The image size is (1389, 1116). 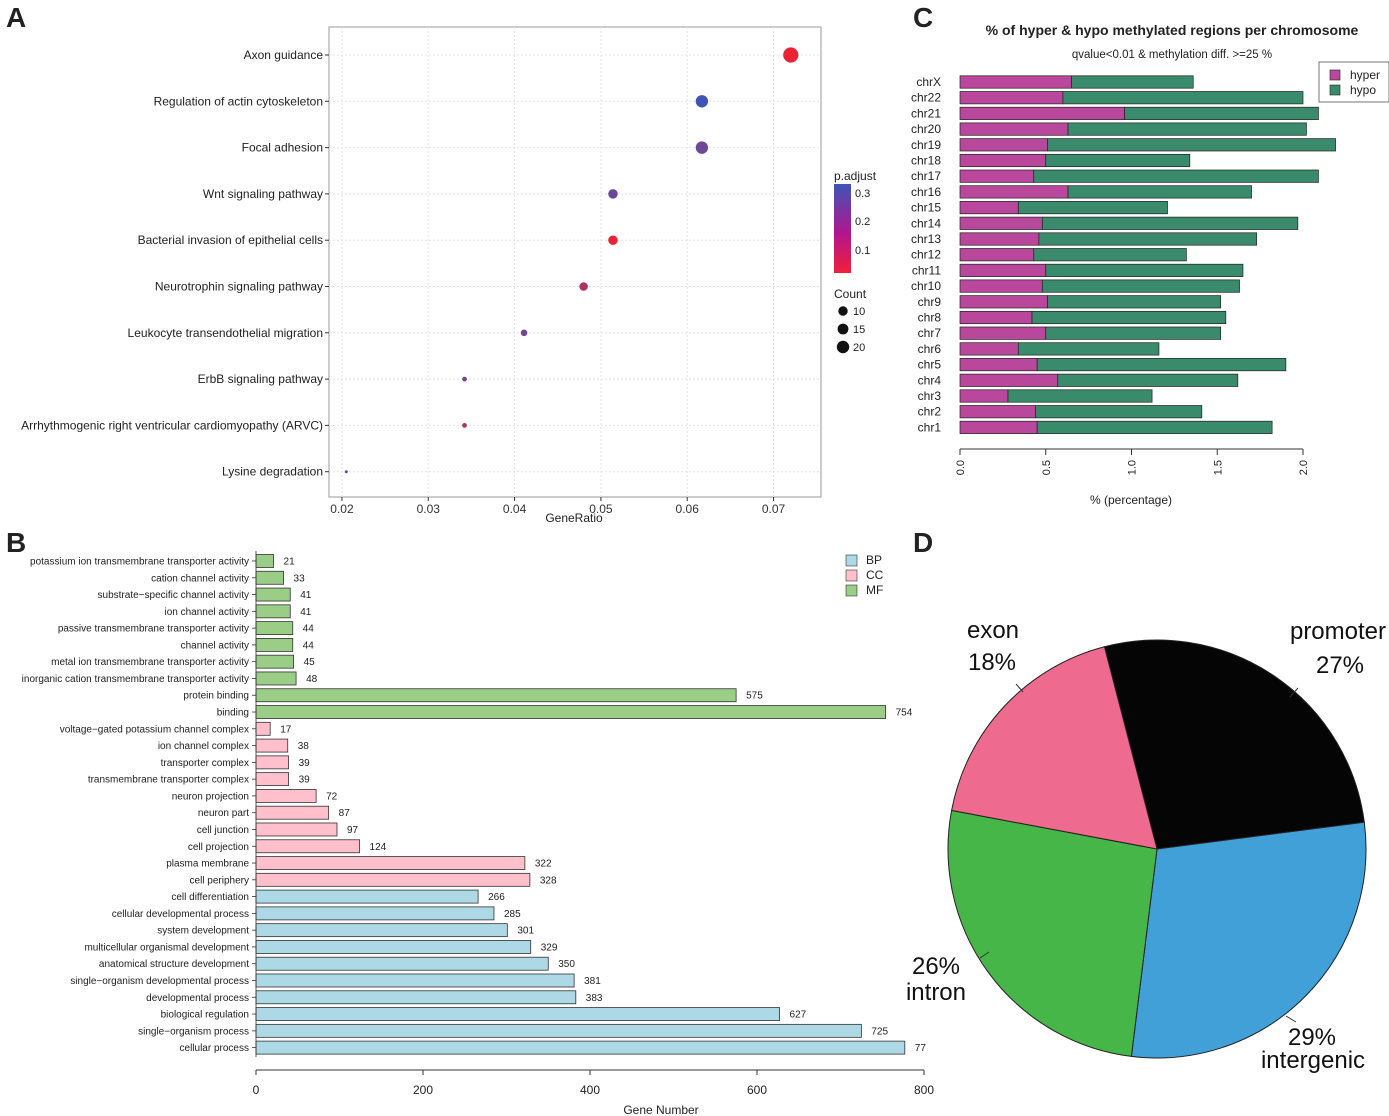 What do you see at coordinates (342, 509) in the screenshot?
I see `x-tick-label: 0.02` at bounding box center [342, 509].